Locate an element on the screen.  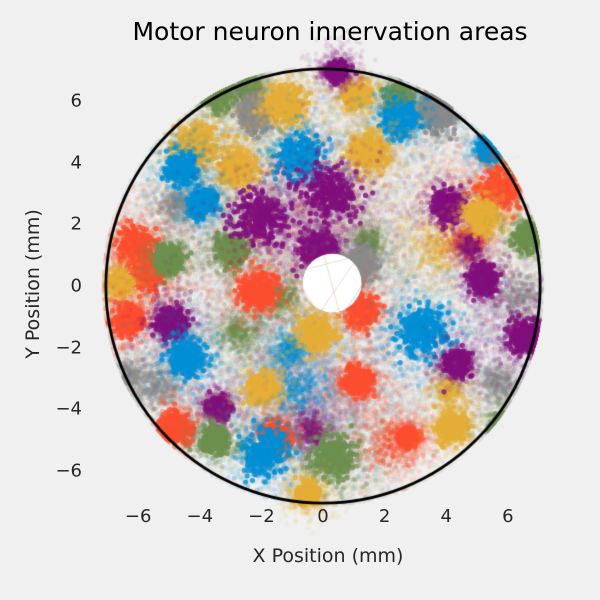
x-tick-label: −6 is located at coordinates (138, 516).